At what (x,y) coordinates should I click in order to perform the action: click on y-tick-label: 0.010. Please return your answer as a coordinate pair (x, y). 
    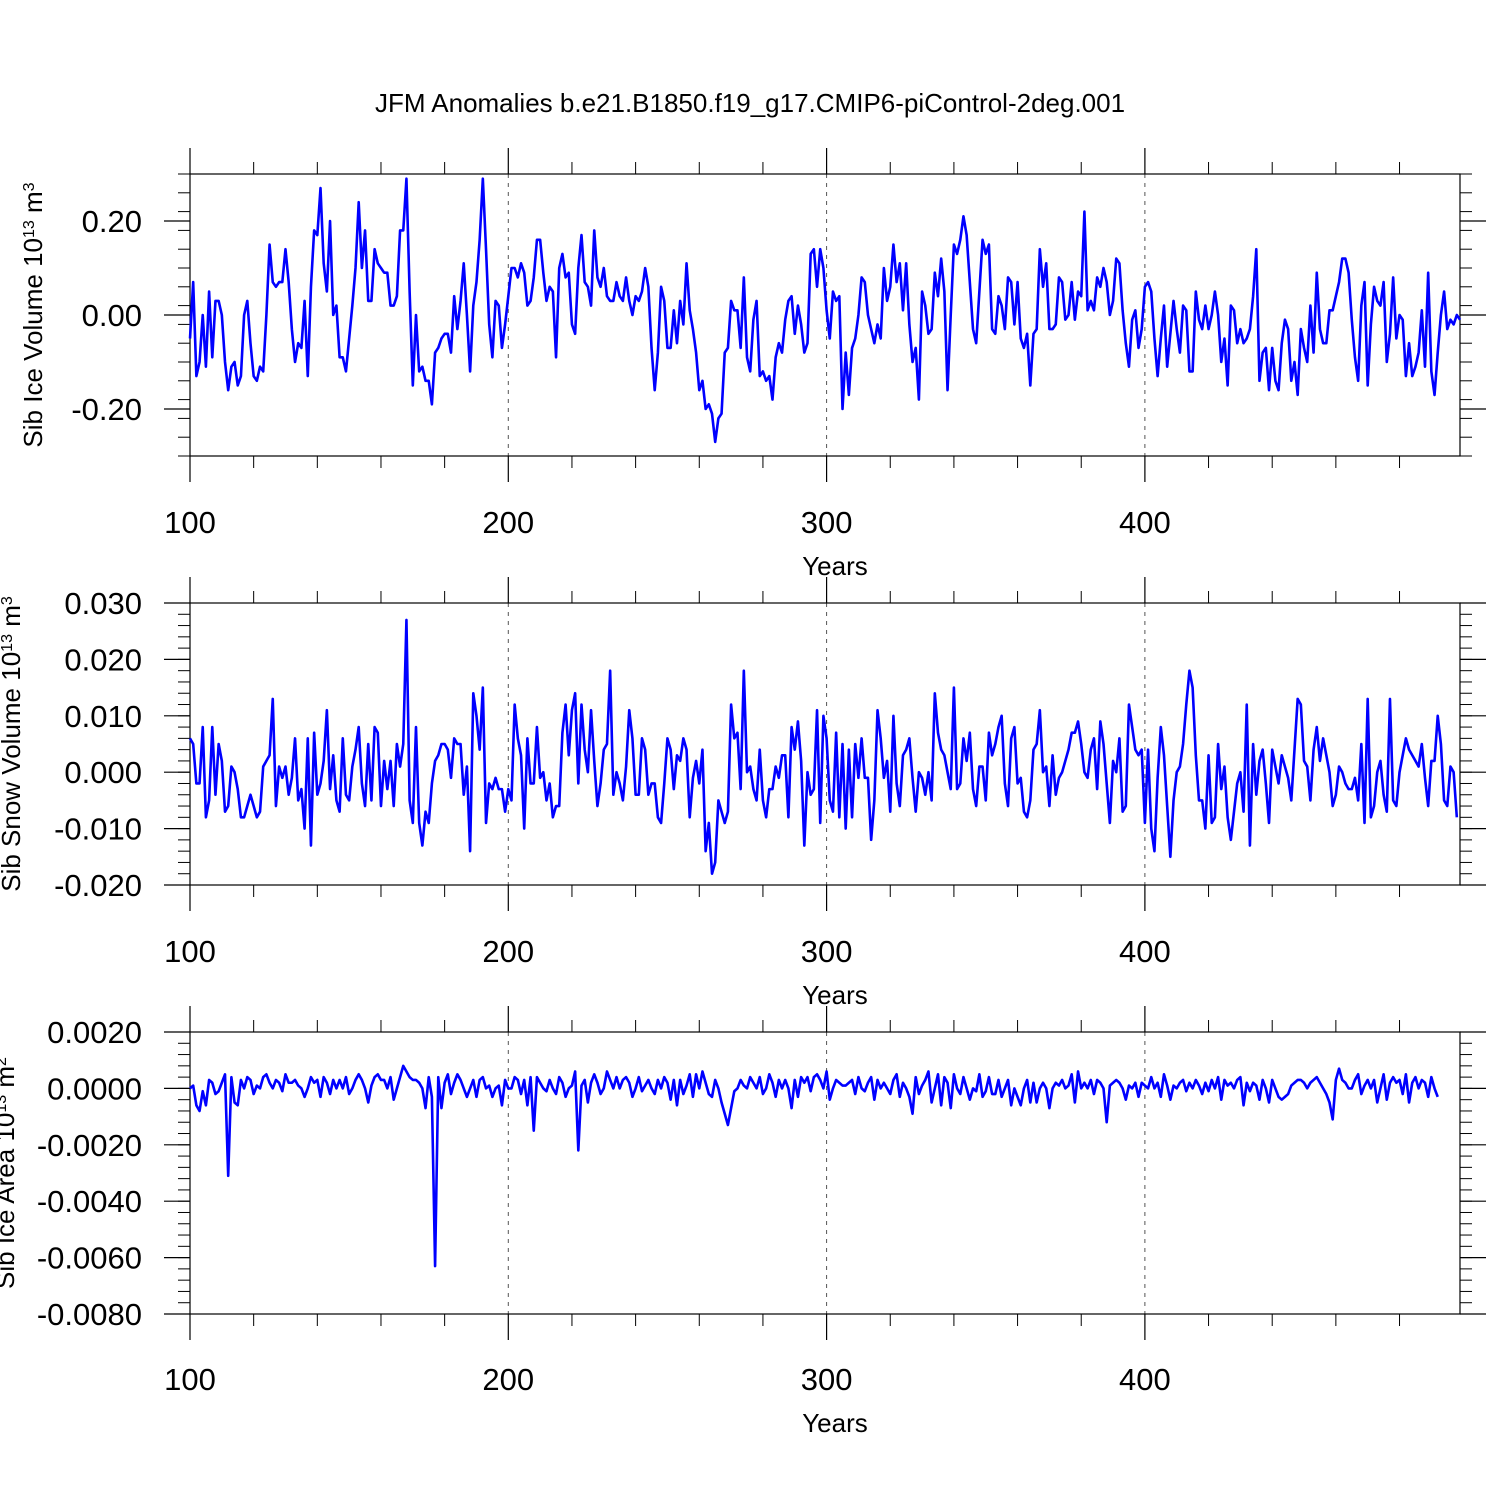
    Looking at the image, I should click on (103, 716).